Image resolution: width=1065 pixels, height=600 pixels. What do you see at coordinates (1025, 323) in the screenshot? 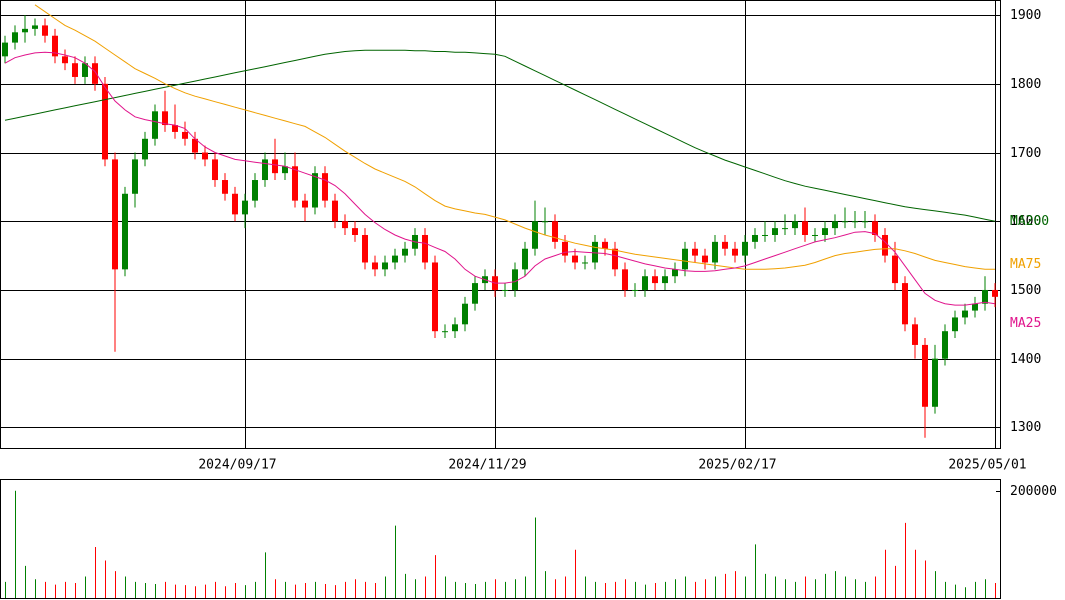
I see `line-label: MA25` at bounding box center [1025, 323].